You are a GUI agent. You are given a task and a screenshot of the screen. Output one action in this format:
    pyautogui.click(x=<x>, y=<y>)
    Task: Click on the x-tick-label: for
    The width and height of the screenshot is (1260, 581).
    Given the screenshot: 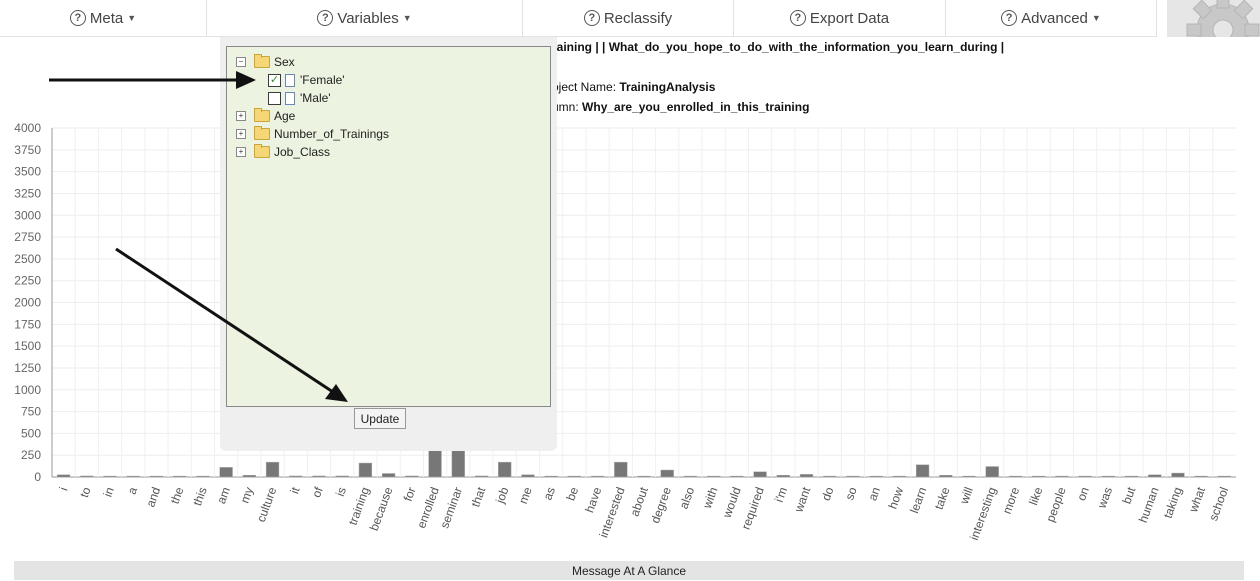 What is the action you would take?
    pyautogui.click(x=410, y=494)
    